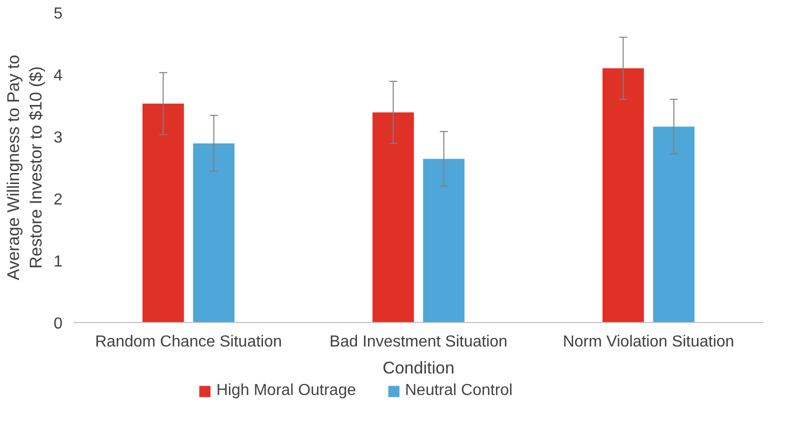 The image size is (800, 425). I want to click on y-tick-label: 0, so click(58, 324).